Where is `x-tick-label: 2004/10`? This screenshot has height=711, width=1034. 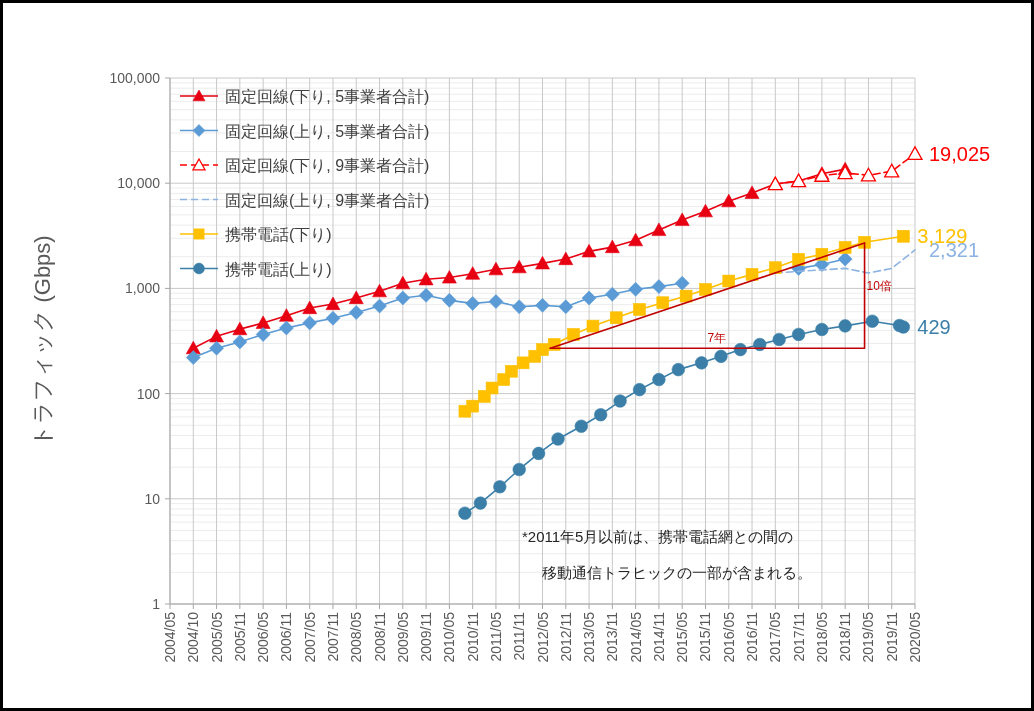 x-tick-label: 2004/10 is located at coordinates (193, 637).